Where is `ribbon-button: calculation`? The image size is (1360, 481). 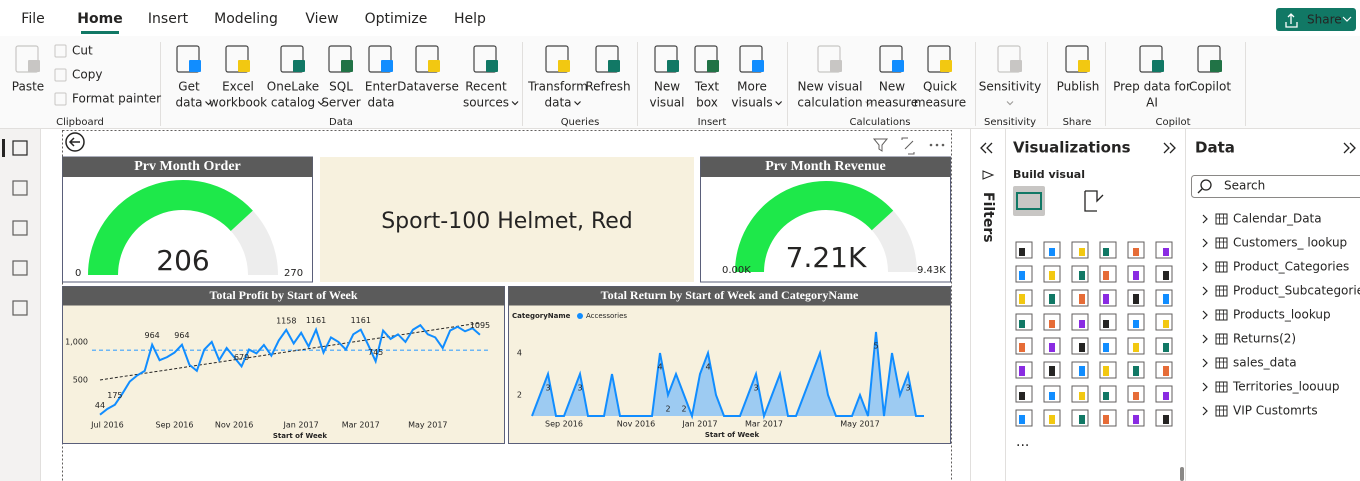 ribbon-button: calculation is located at coordinates (829, 103).